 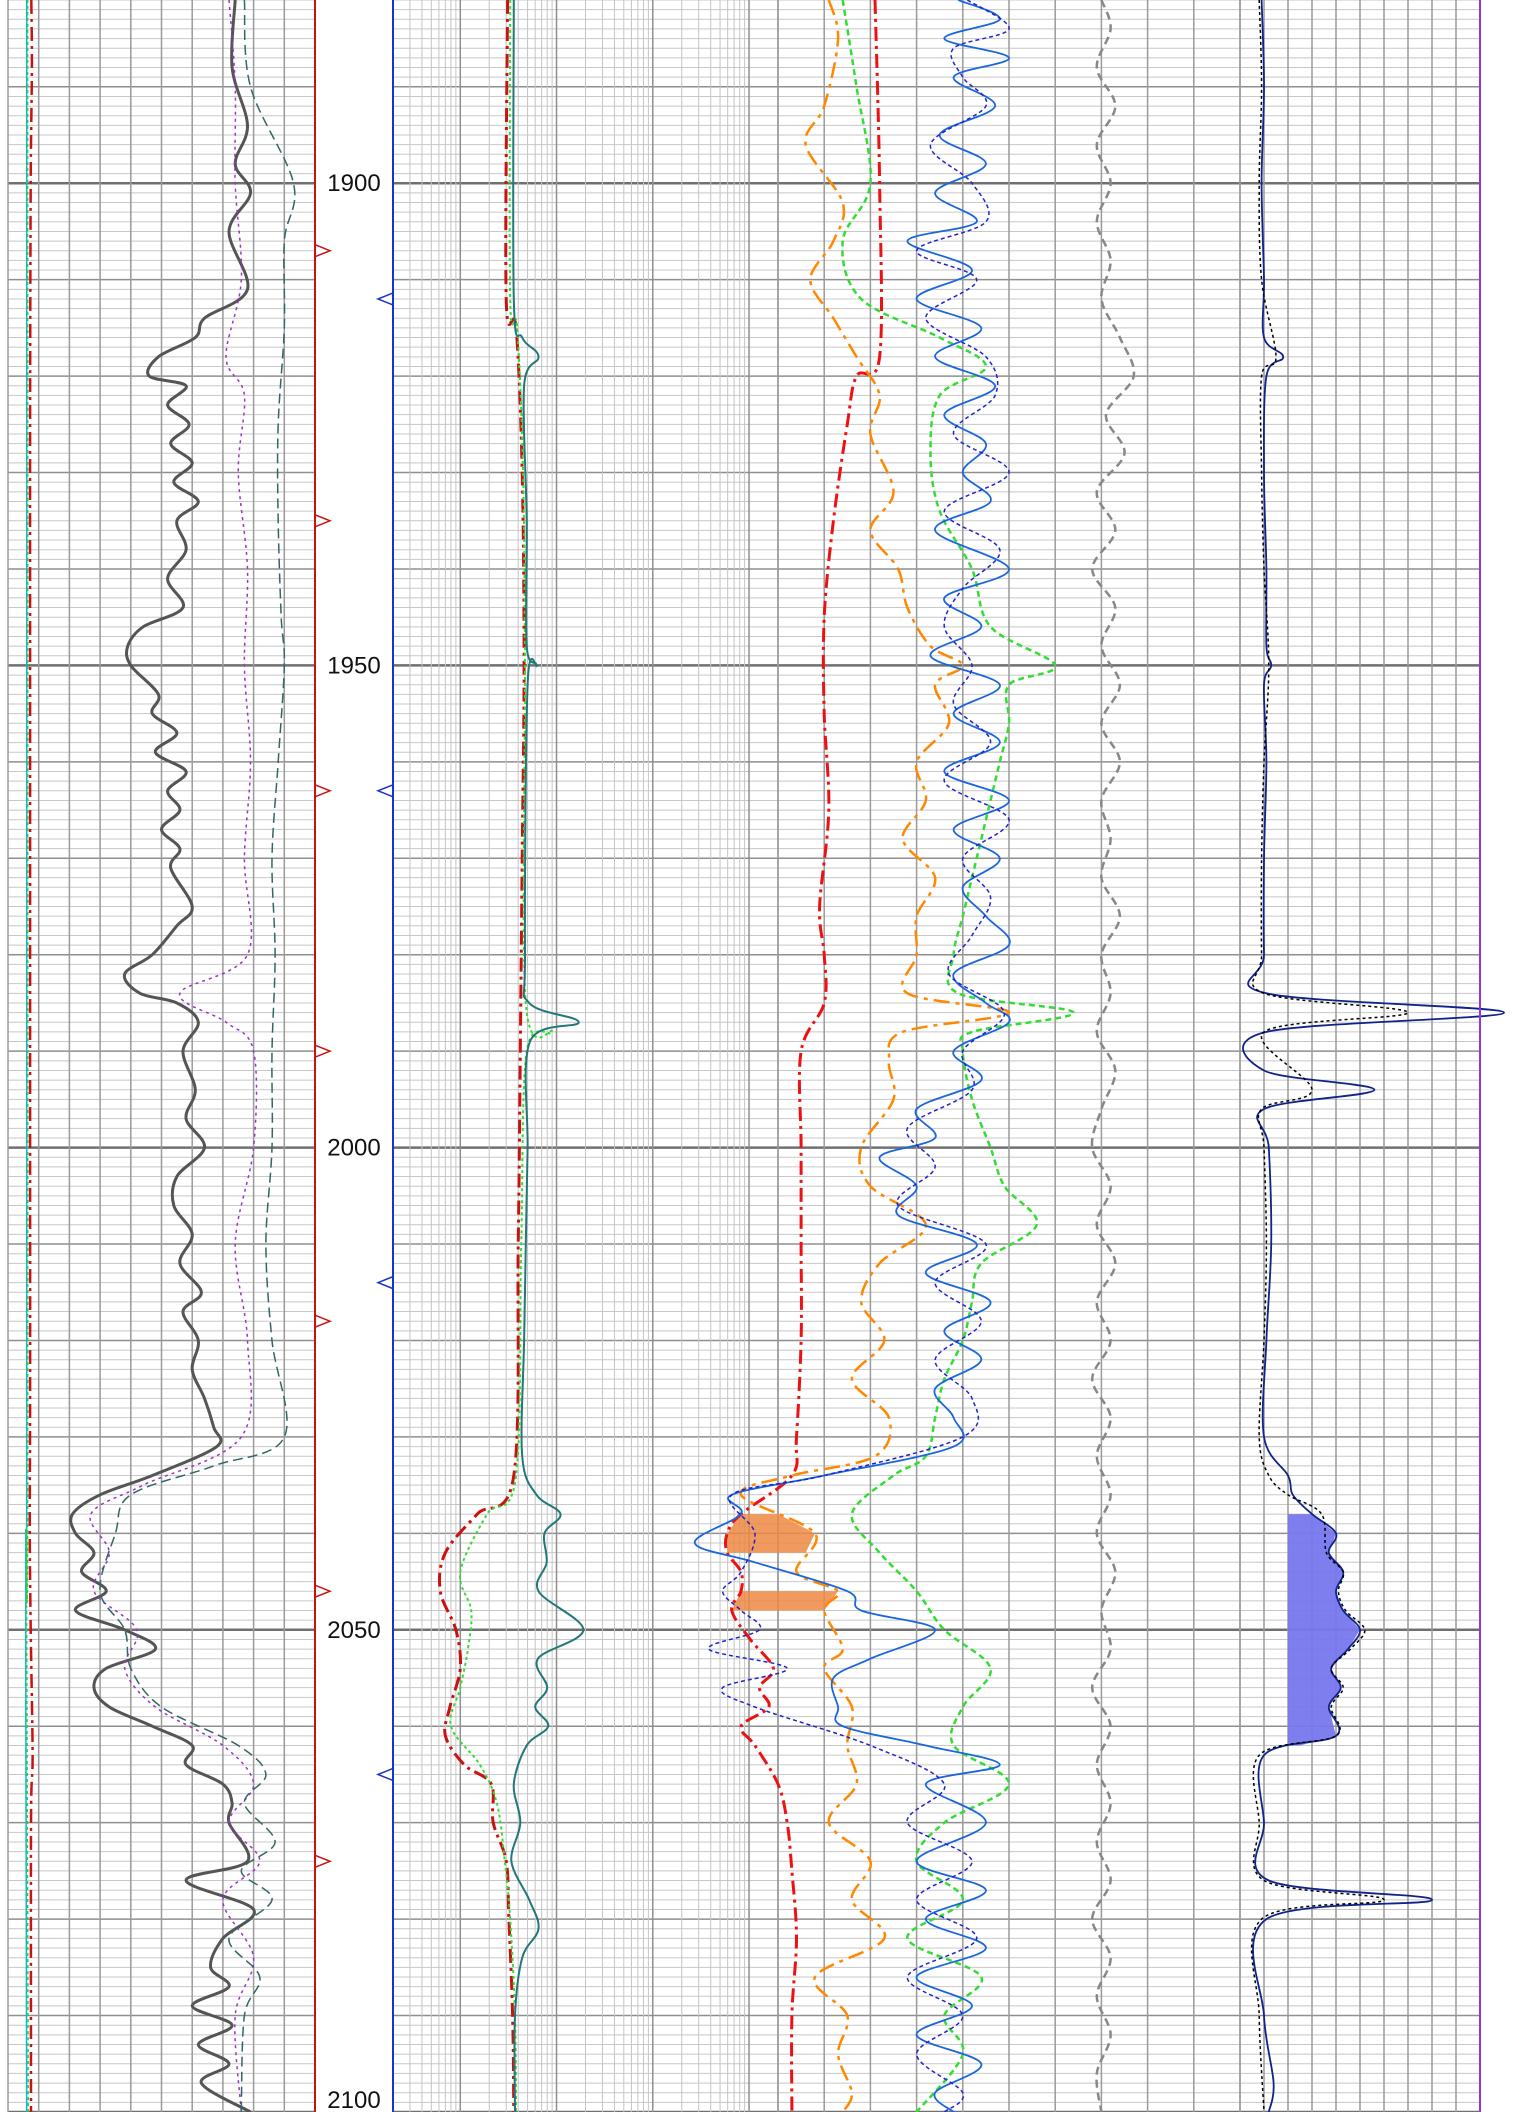 I want to click on depth-tick-label: 1900, so click(x=353, y=183).